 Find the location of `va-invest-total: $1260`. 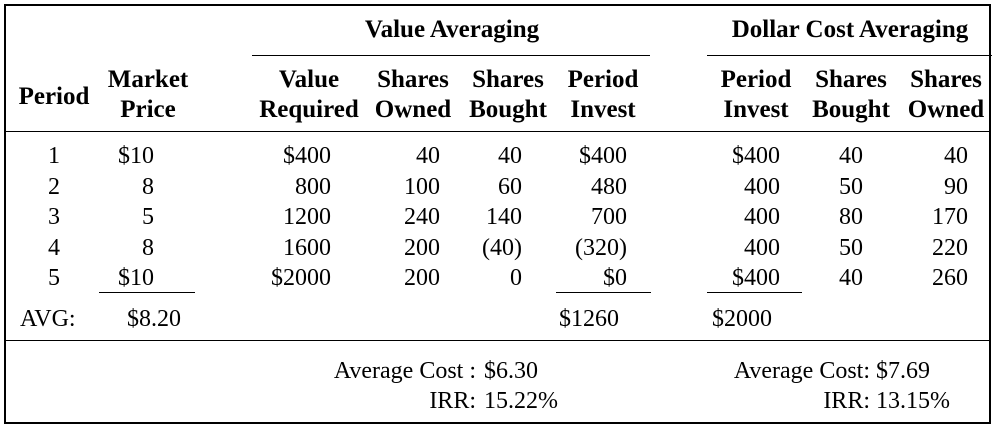

va-invest-total: $1260 is located at coordinates (589, 319).